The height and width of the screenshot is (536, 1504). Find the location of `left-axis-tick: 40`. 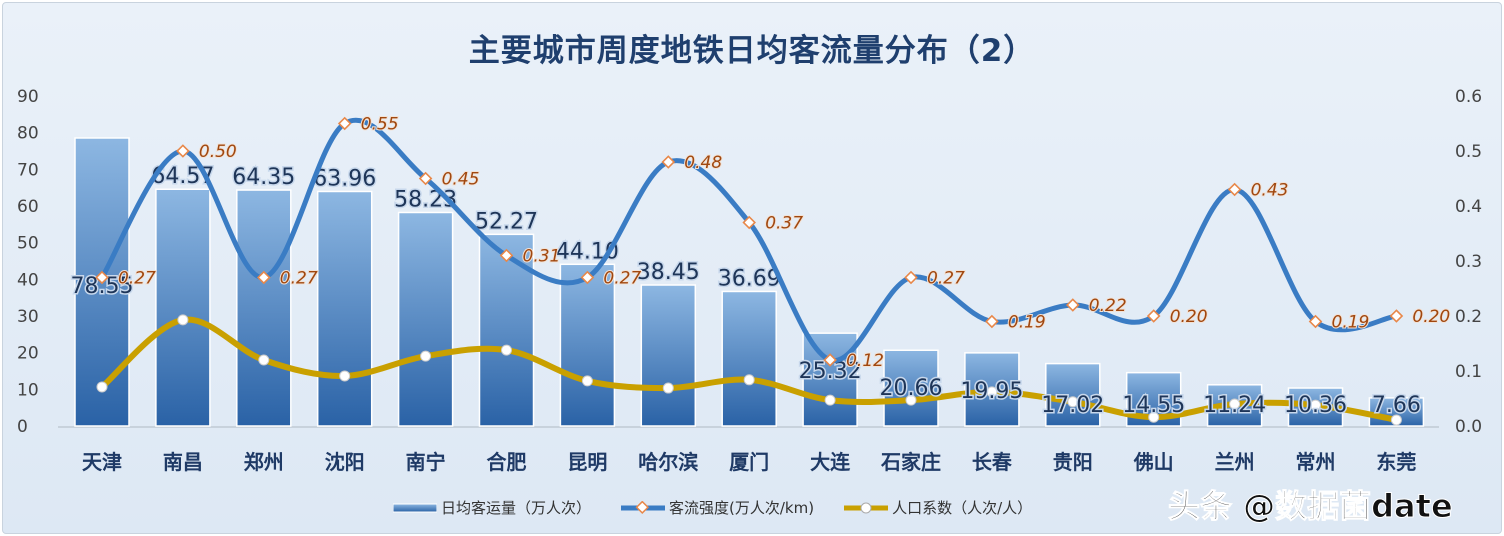

left-axis-tick: 40 is located at coordinates (28, 280).